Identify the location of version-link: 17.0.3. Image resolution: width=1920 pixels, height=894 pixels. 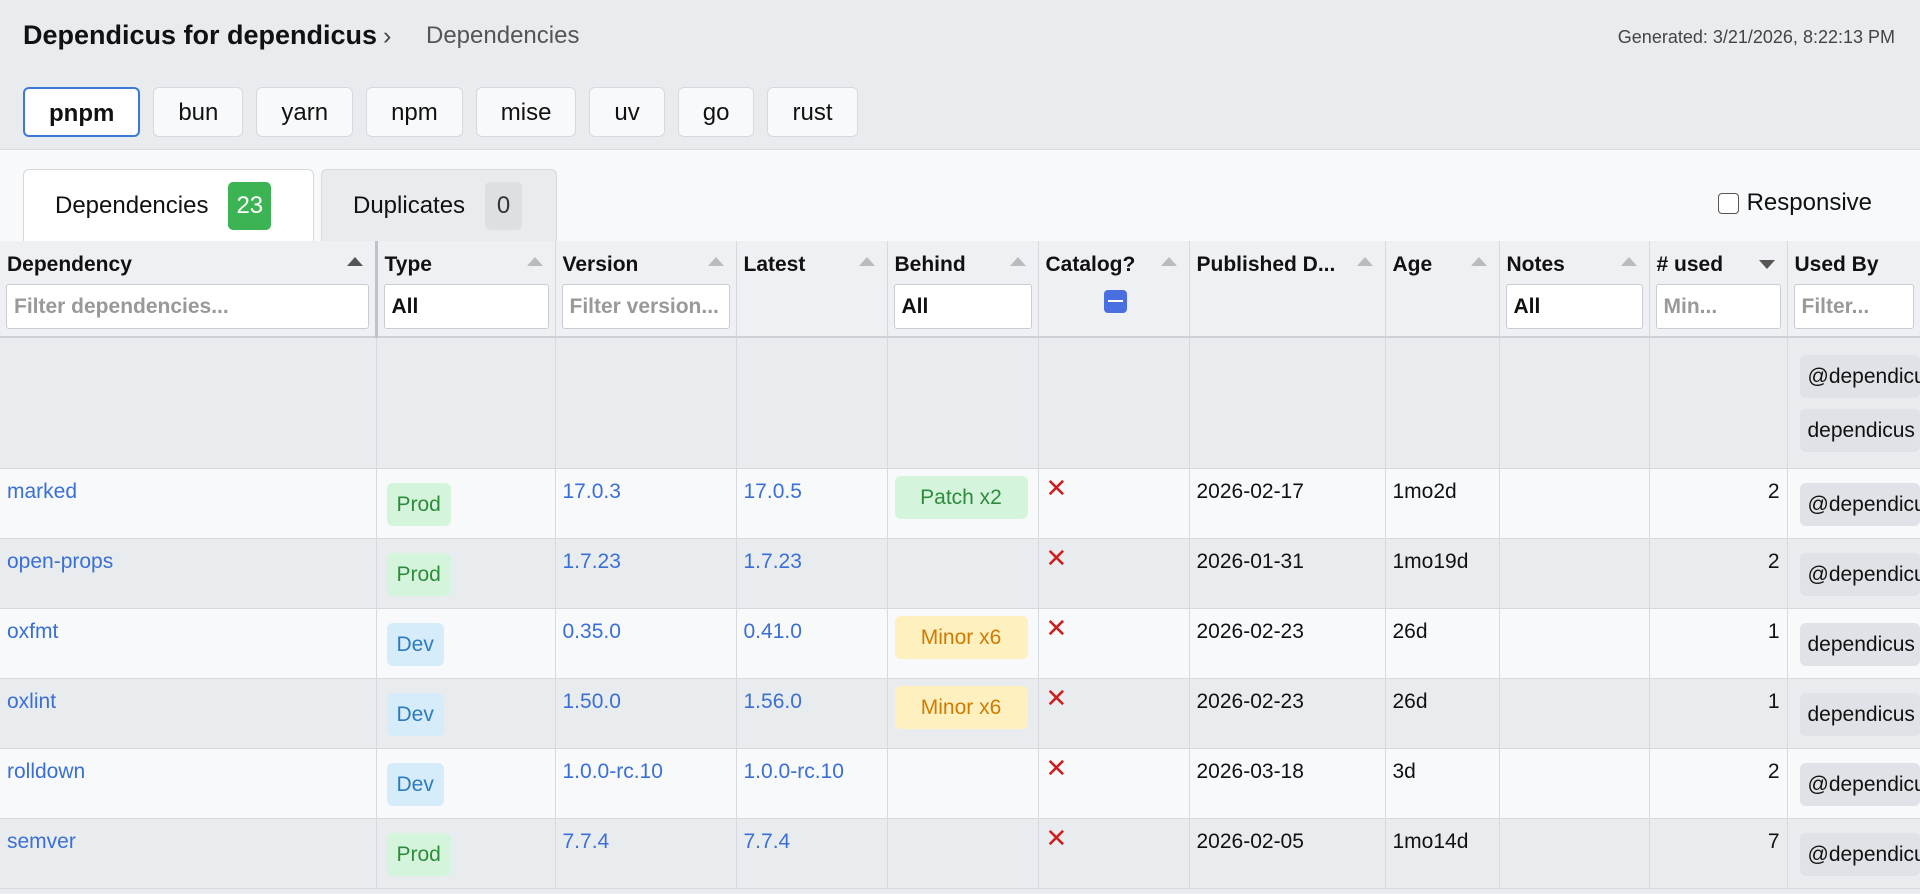
(591, 491).